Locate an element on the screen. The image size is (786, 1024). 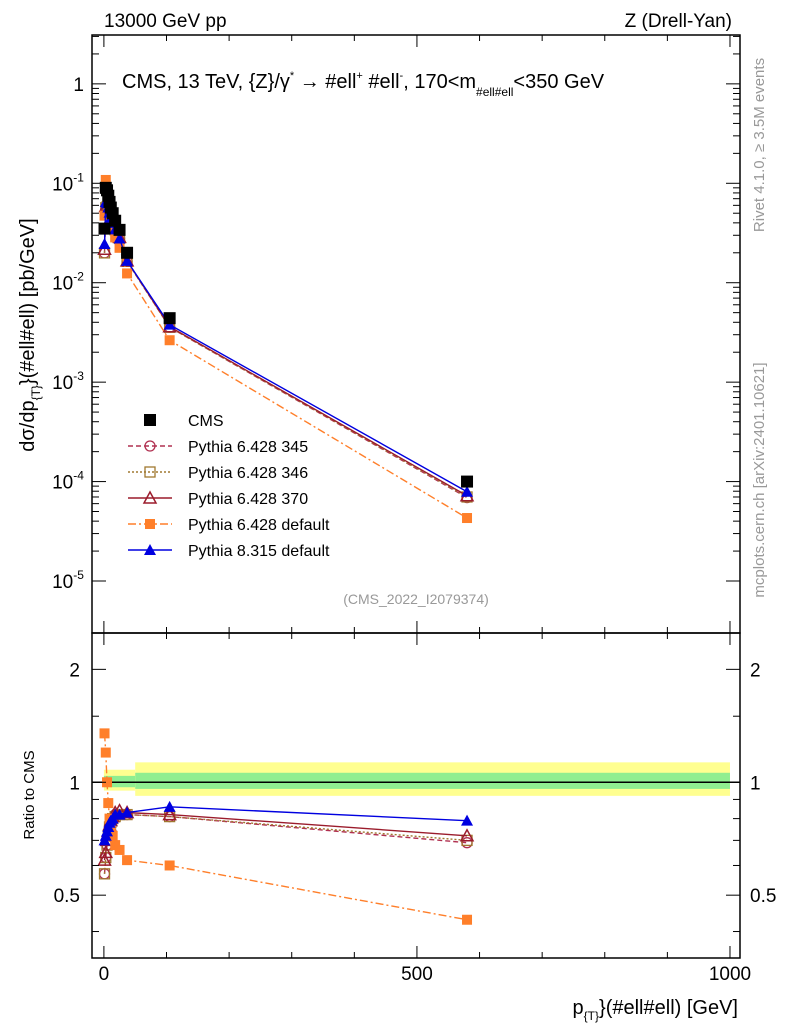
legend-label: Pythia 6.428 346 is located at coordinates (248, 473).